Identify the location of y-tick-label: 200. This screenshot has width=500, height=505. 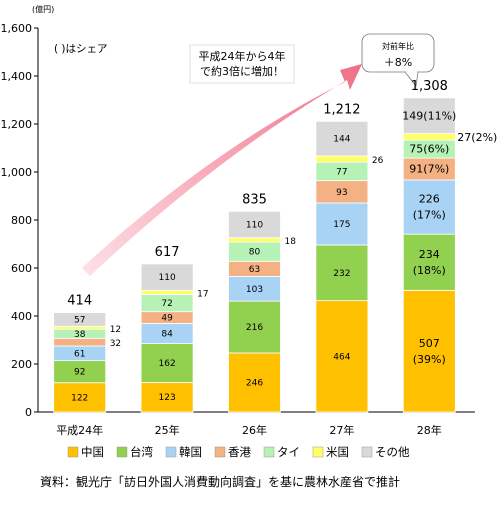
(21, 364).